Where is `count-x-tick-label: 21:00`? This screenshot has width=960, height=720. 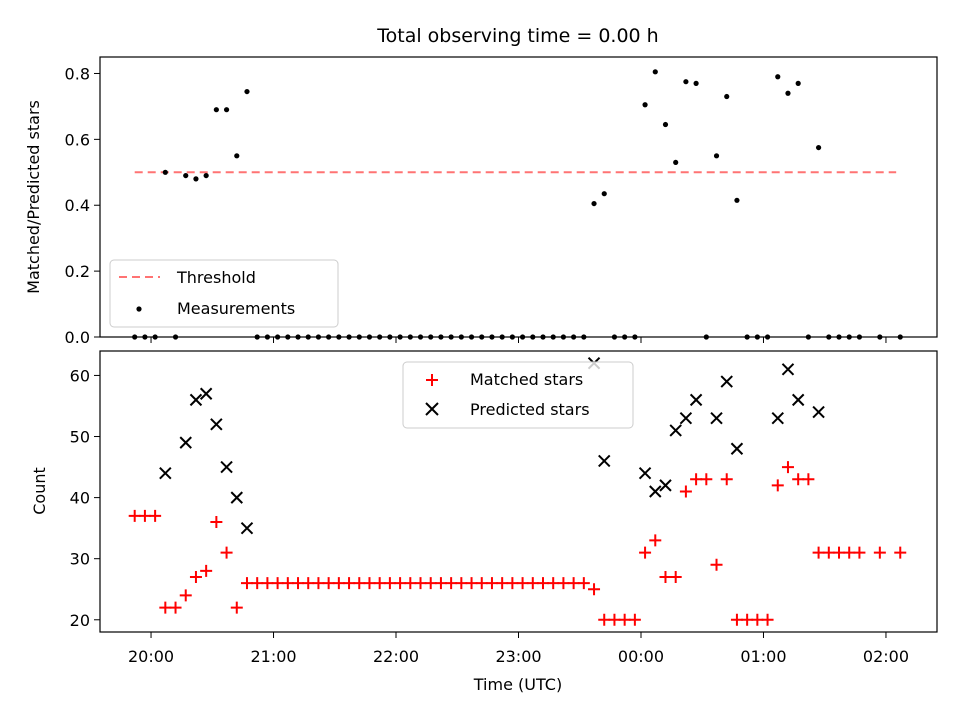 count-x-tick-label: 21:00 is located at coordinates (273, 656).